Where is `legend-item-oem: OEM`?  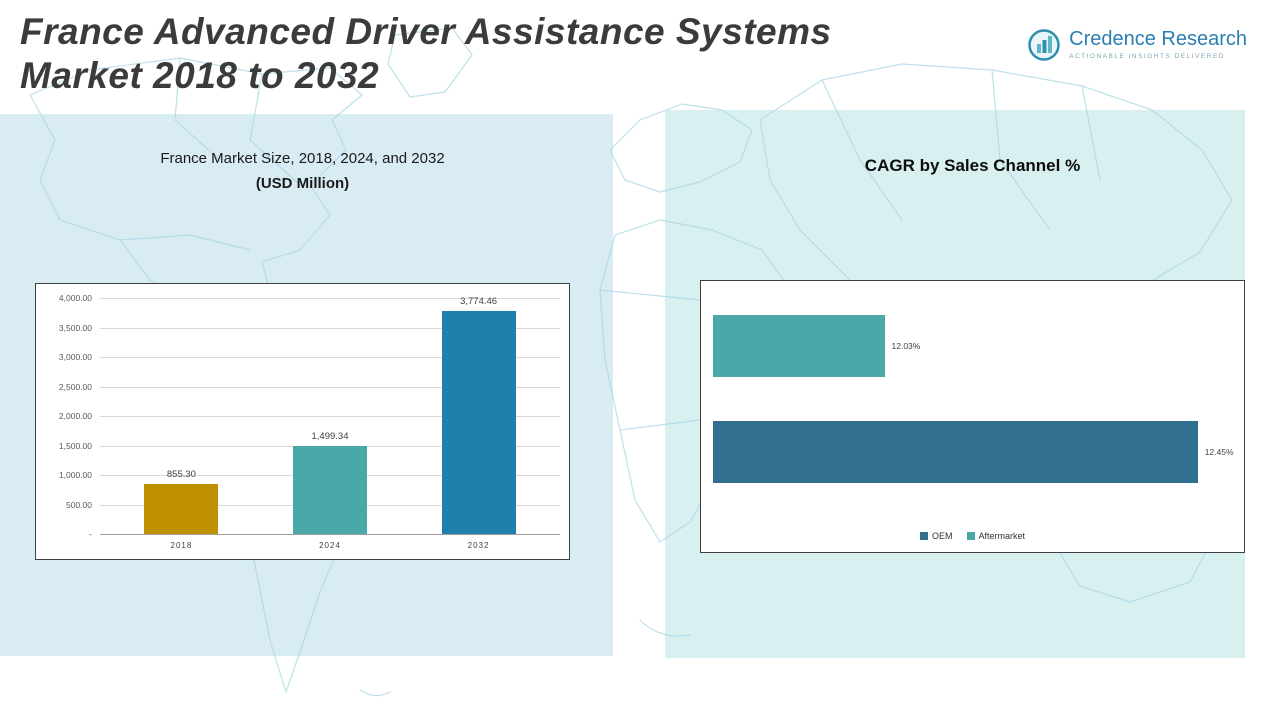 legend-item-oem: OEM is located at coordinates (936, 536).